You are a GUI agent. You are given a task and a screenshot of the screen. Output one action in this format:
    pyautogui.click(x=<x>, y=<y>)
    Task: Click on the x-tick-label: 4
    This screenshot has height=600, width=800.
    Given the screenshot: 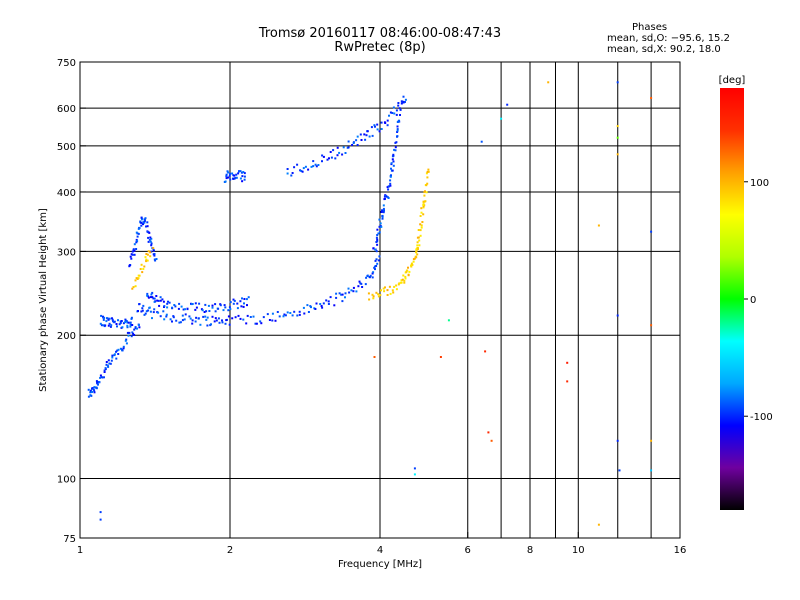 What is the action you would take?
    pyautogui.click(x=380, y=550)
    